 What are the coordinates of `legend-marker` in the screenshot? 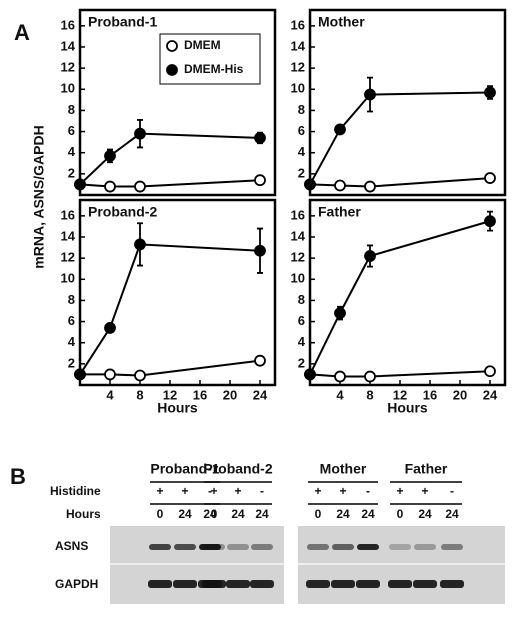 It's located at (172, 70).